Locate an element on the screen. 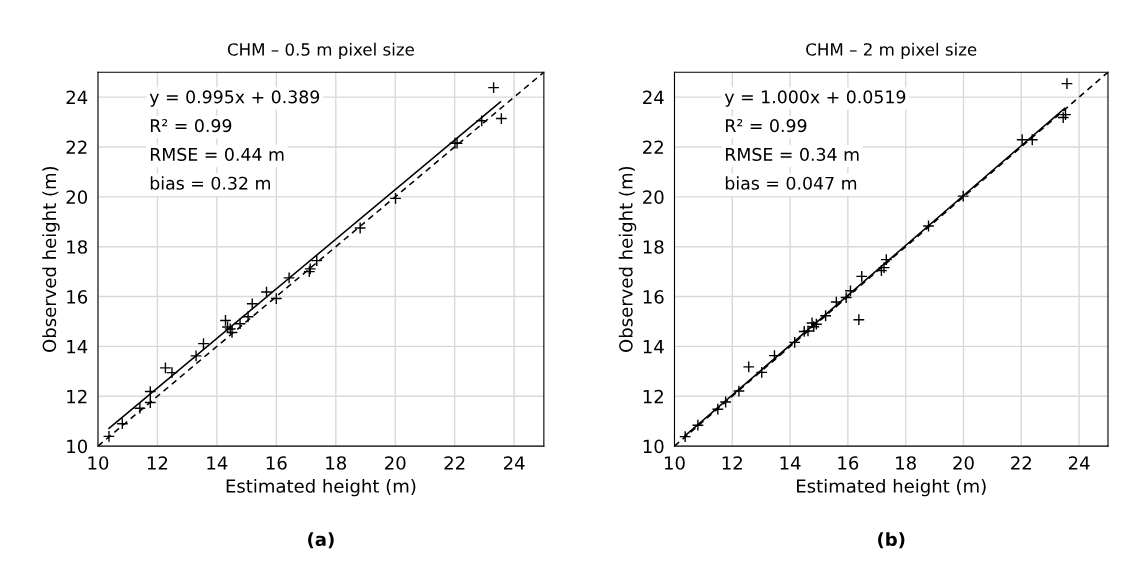 The width and height of the screenshot is (1126, 564). text: (a) is located at coordinates (321, 540).